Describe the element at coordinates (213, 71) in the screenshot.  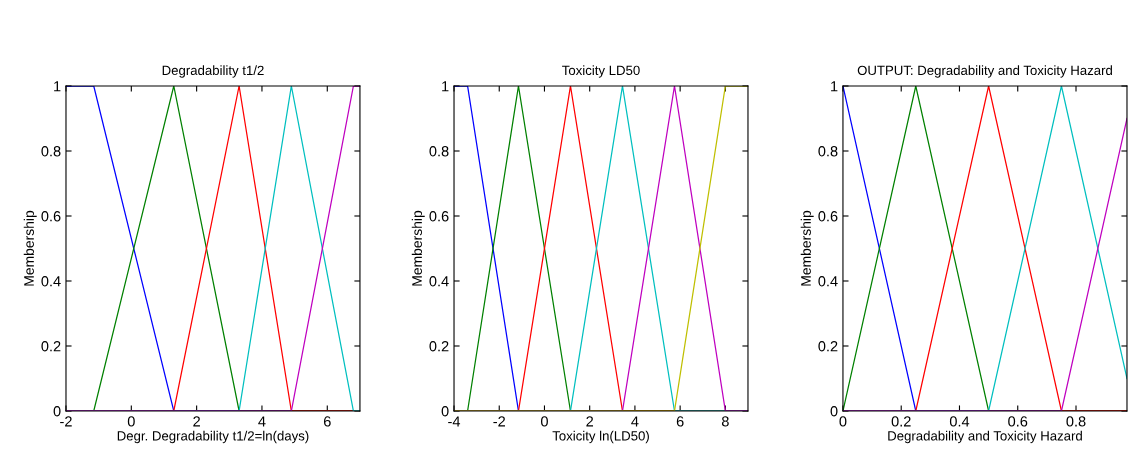
I see `chart-title: Degradability t1/2` at that location.